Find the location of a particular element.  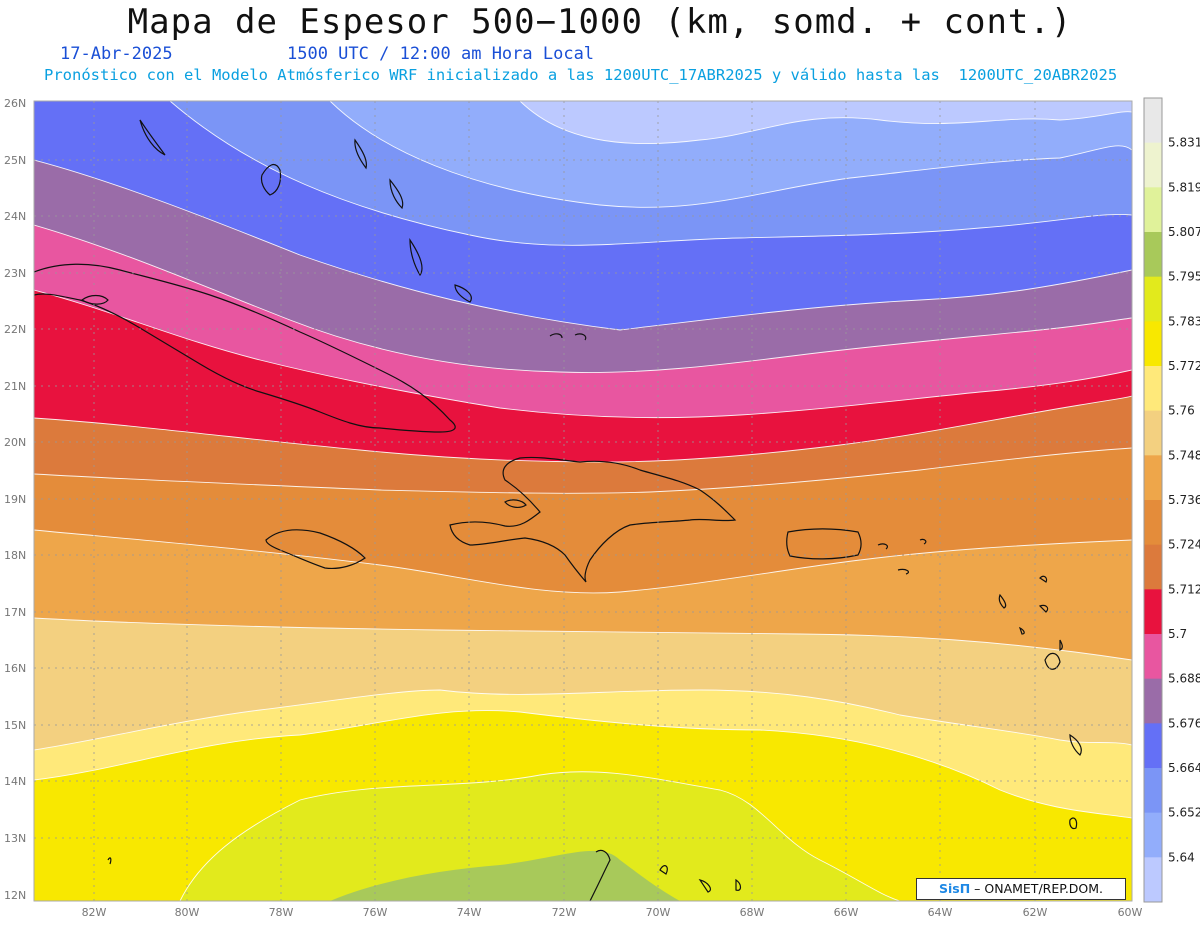

cuba-coastline is located at coordinates (245, 348).